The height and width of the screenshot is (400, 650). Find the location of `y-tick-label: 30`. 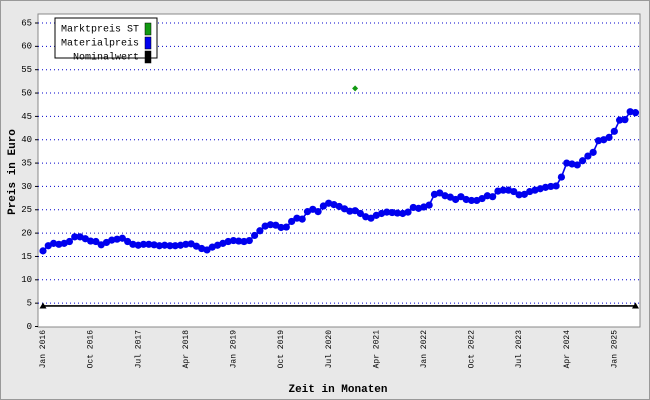

y-tick-label: 30 is located at coordinates (26, 187).